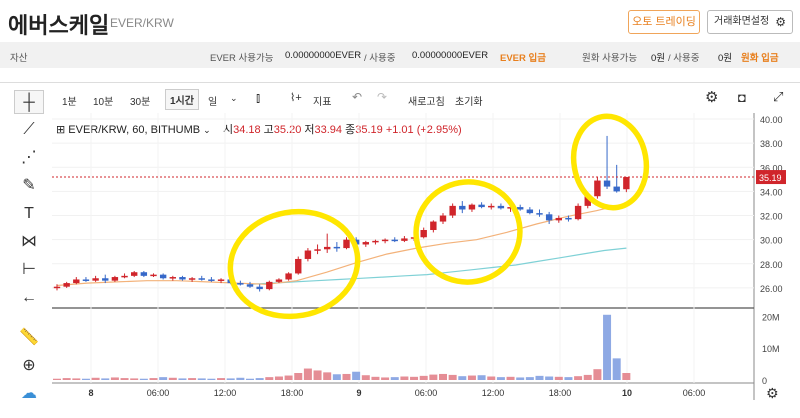 The width and height of the screenshot is (800, 418). I want to click on fib-tool-icon: ⋰, so click(29, 157).